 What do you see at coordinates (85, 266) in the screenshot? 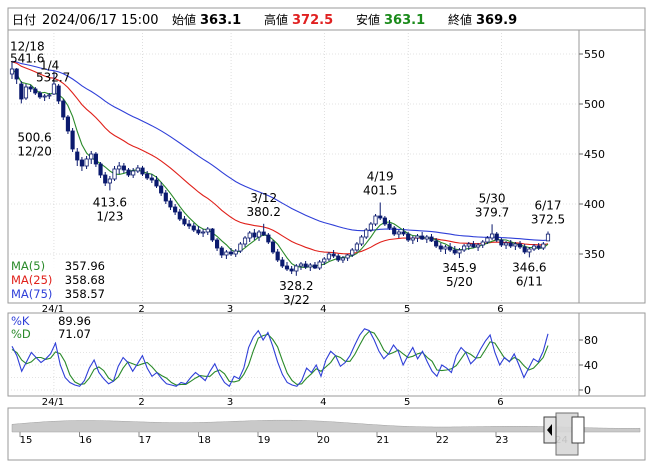
I see `legend-ma-value: 357.96` at bounding box center [85, 266].